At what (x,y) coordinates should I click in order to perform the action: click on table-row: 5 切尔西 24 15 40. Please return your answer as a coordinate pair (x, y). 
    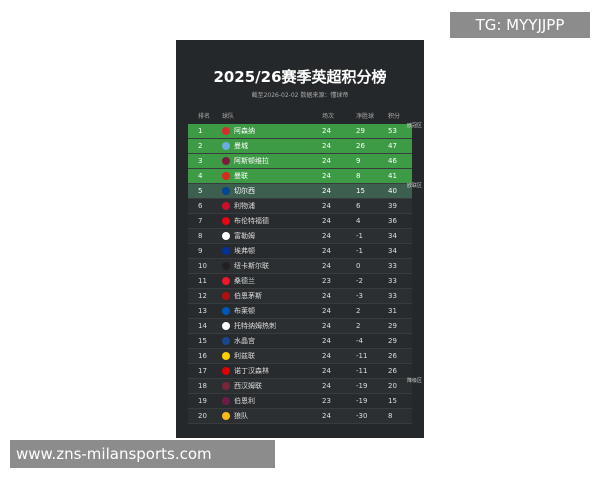
    Looking at the image, I should click on (300, 191).